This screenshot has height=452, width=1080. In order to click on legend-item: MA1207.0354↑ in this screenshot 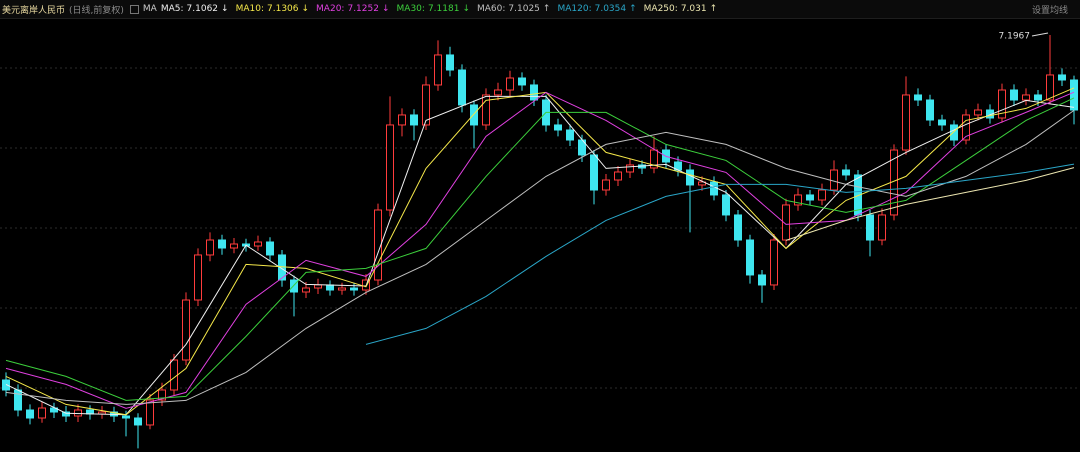, I will do `click(598, 9)`.